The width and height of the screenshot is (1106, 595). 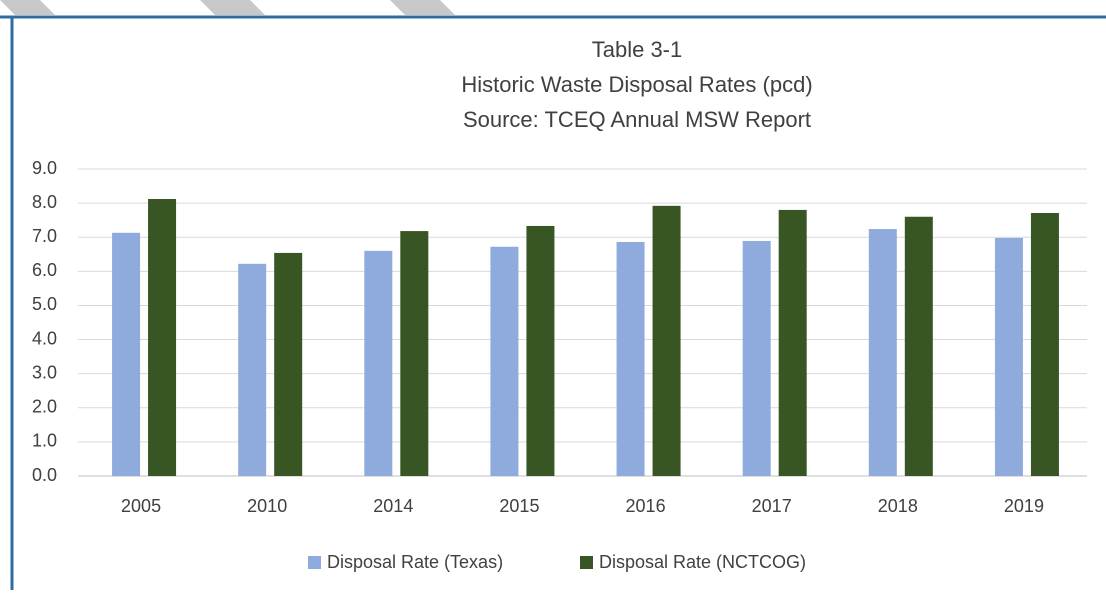 What do you see at coordinates (44, 202) in the screenshot?
I see `y-tick-label: 8.0` at bounding box center [44, 202].